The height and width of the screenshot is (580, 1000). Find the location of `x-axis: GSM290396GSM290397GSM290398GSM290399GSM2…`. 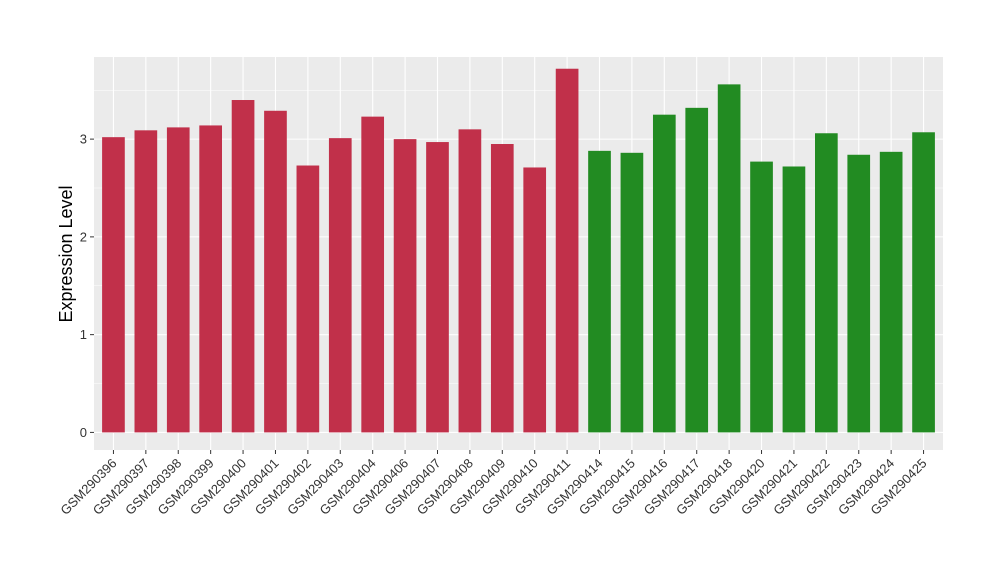

x-axis: GSM290396GSM290397GSM290398GSM290399GSM2… is located at coordinates (493, 484).